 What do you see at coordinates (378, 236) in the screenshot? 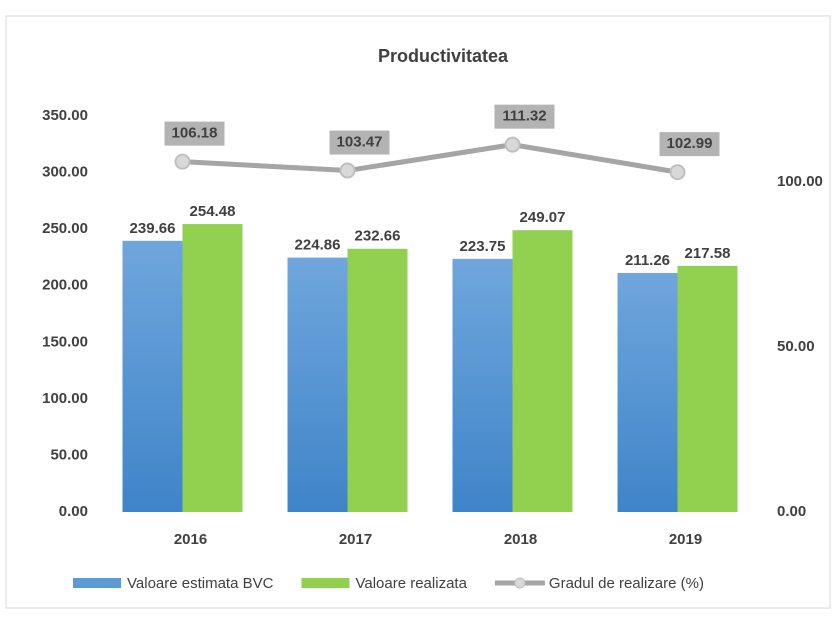
I see `data-label: 232.66` at bounding box center [378, 236].